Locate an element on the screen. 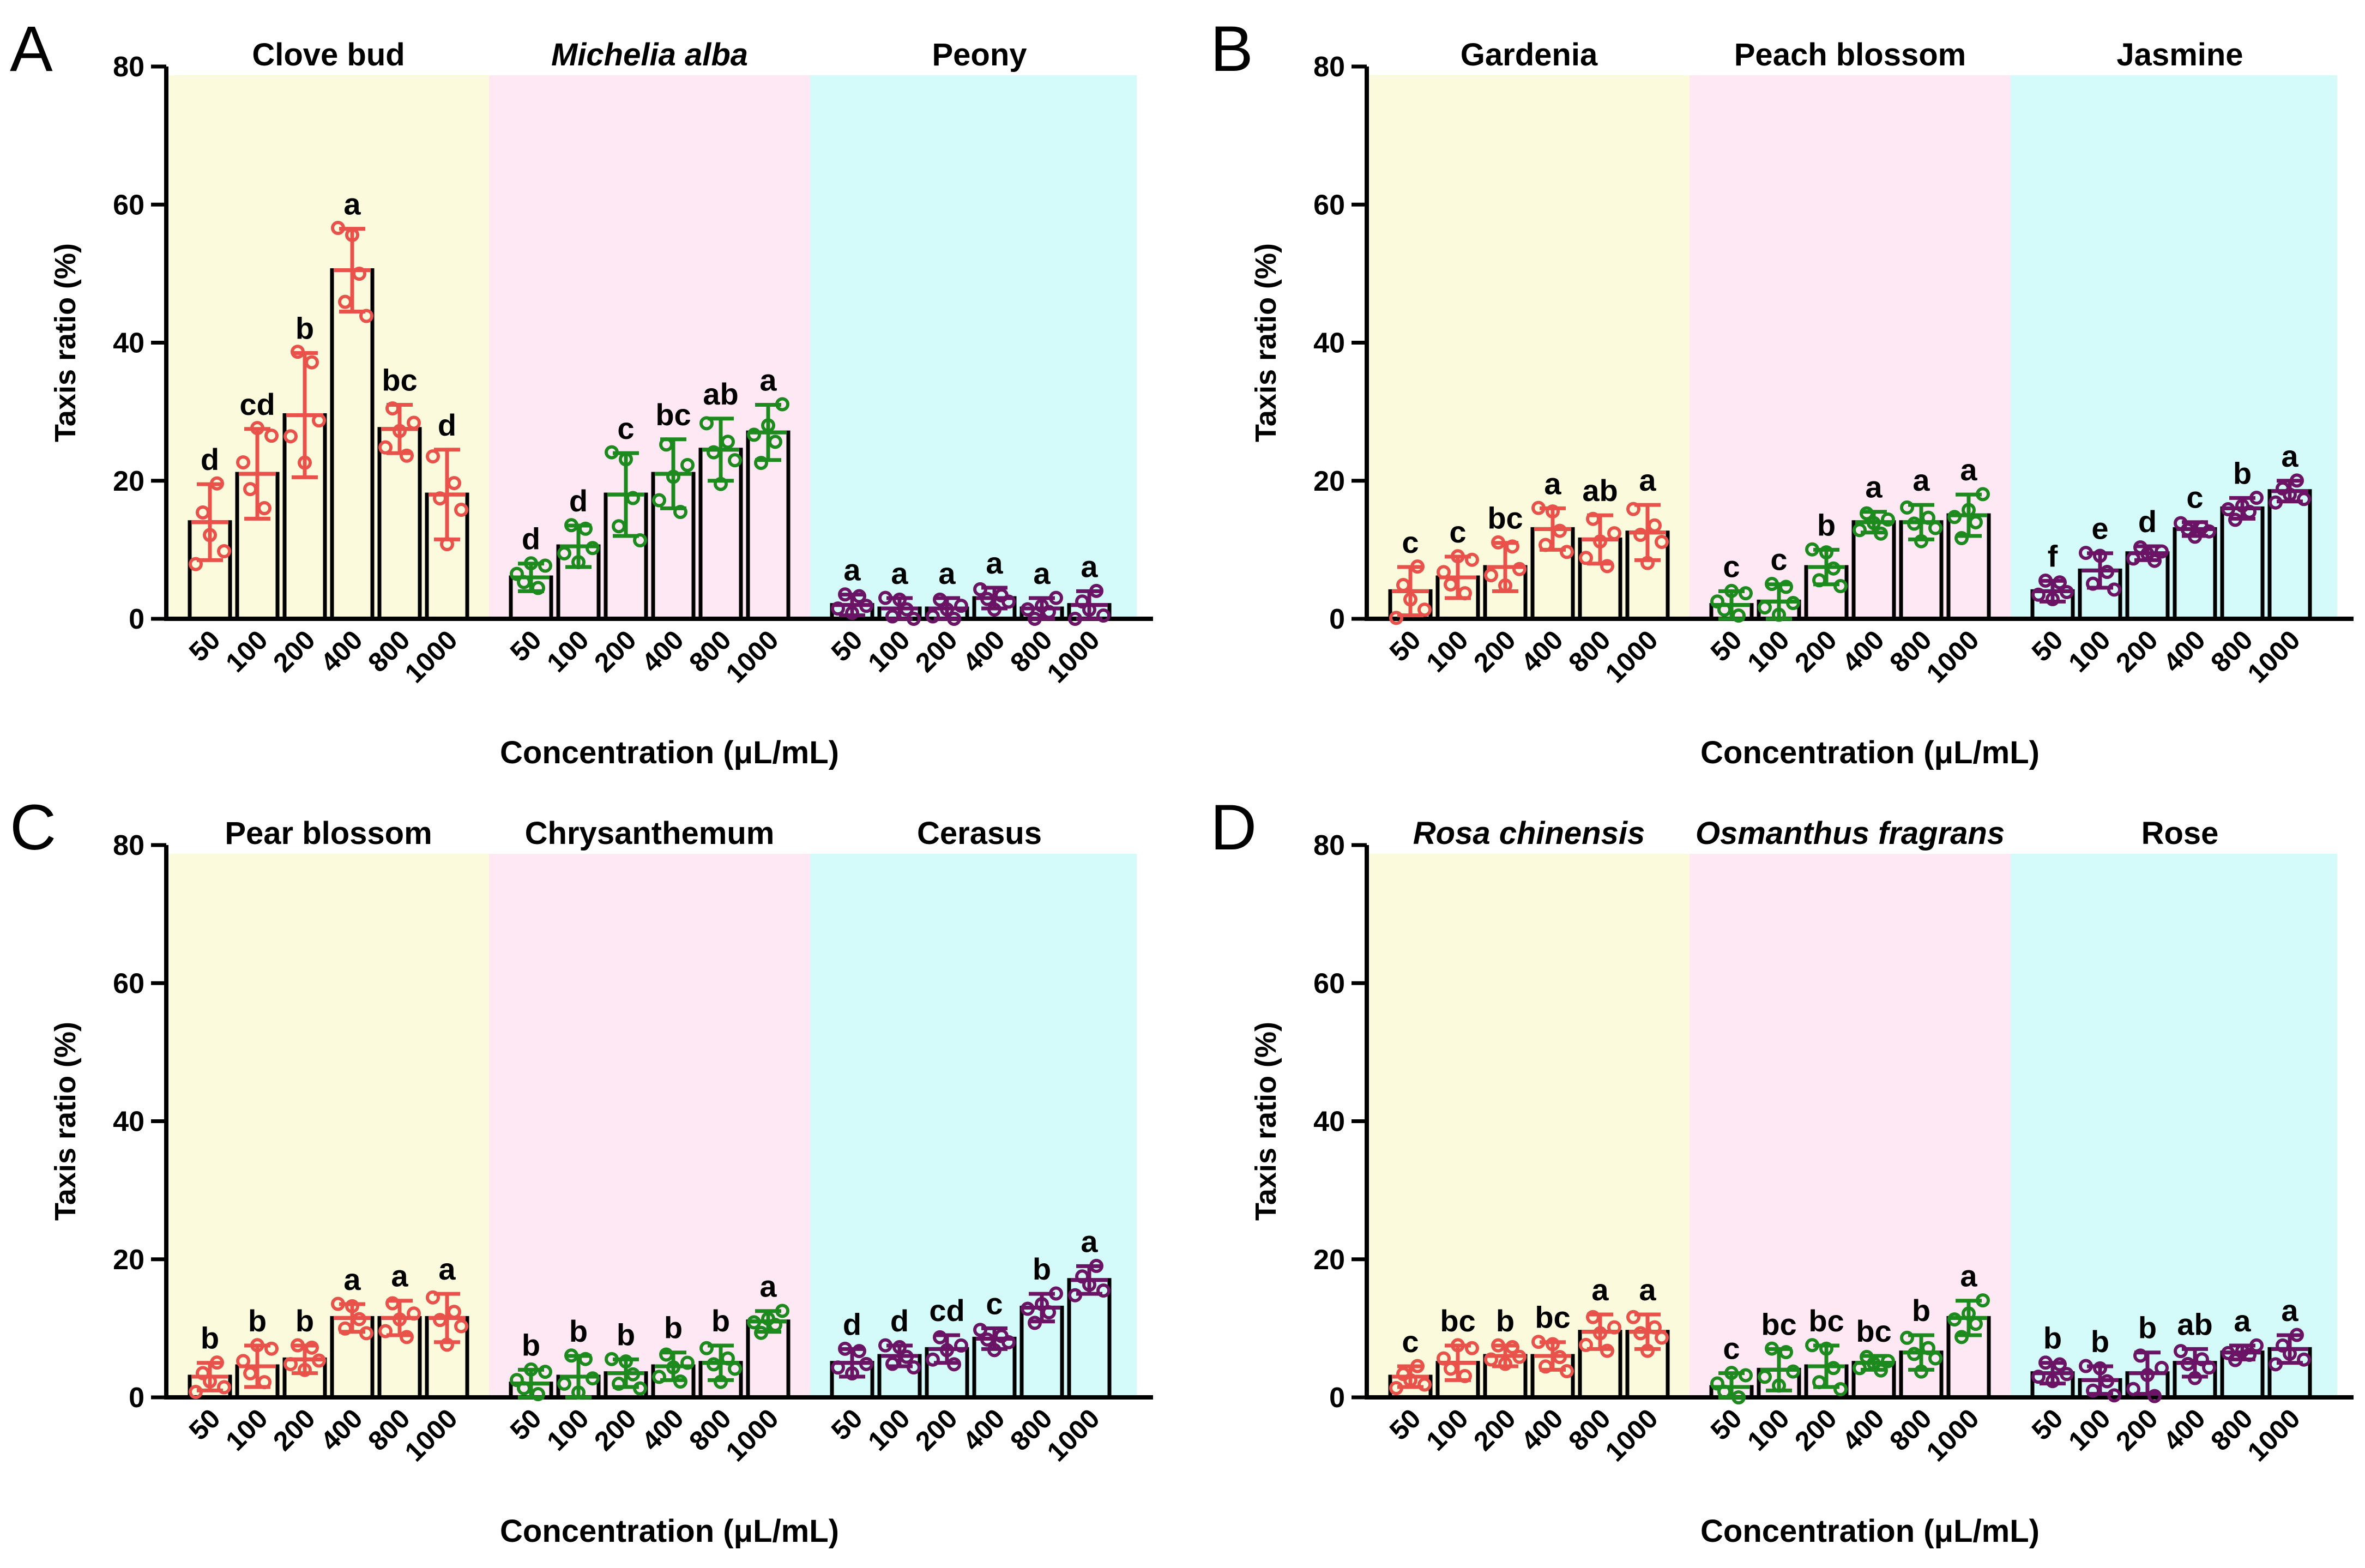 This screenshot has width=2365, height=1568. y-axis-title: Taxis ratio (%) is located at coordinates (1266, 342).